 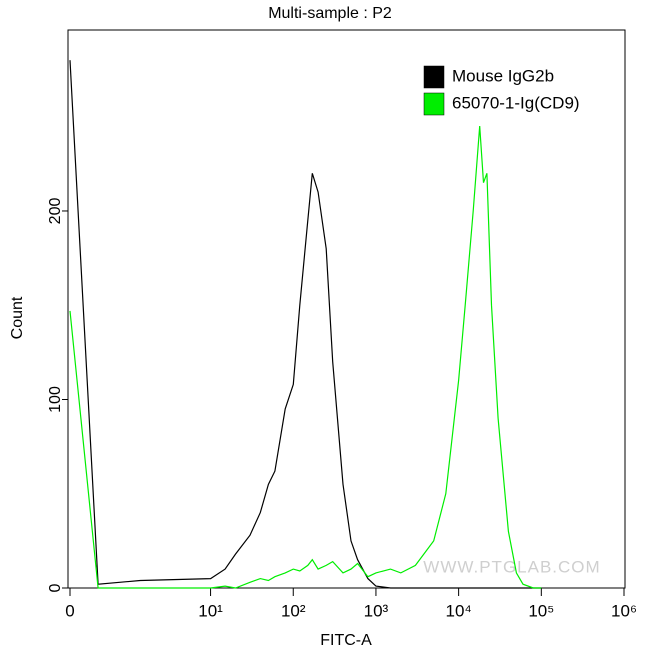 What do you see at coordinates (376, 610) in the screenshot?
I see `x-tick-label: 10³` at bounding box center [376, 610].